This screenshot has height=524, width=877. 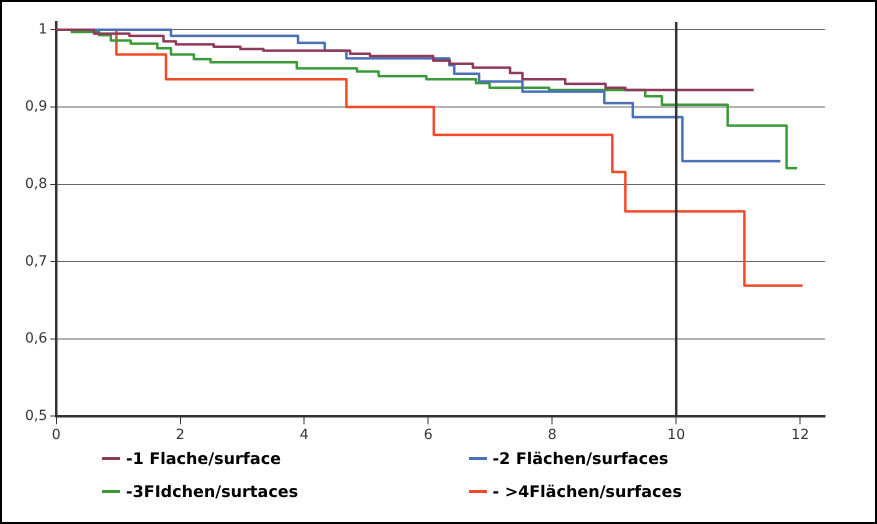 I want to click on legend-label: -1 Flache/surface, so click(x=204, y=458).